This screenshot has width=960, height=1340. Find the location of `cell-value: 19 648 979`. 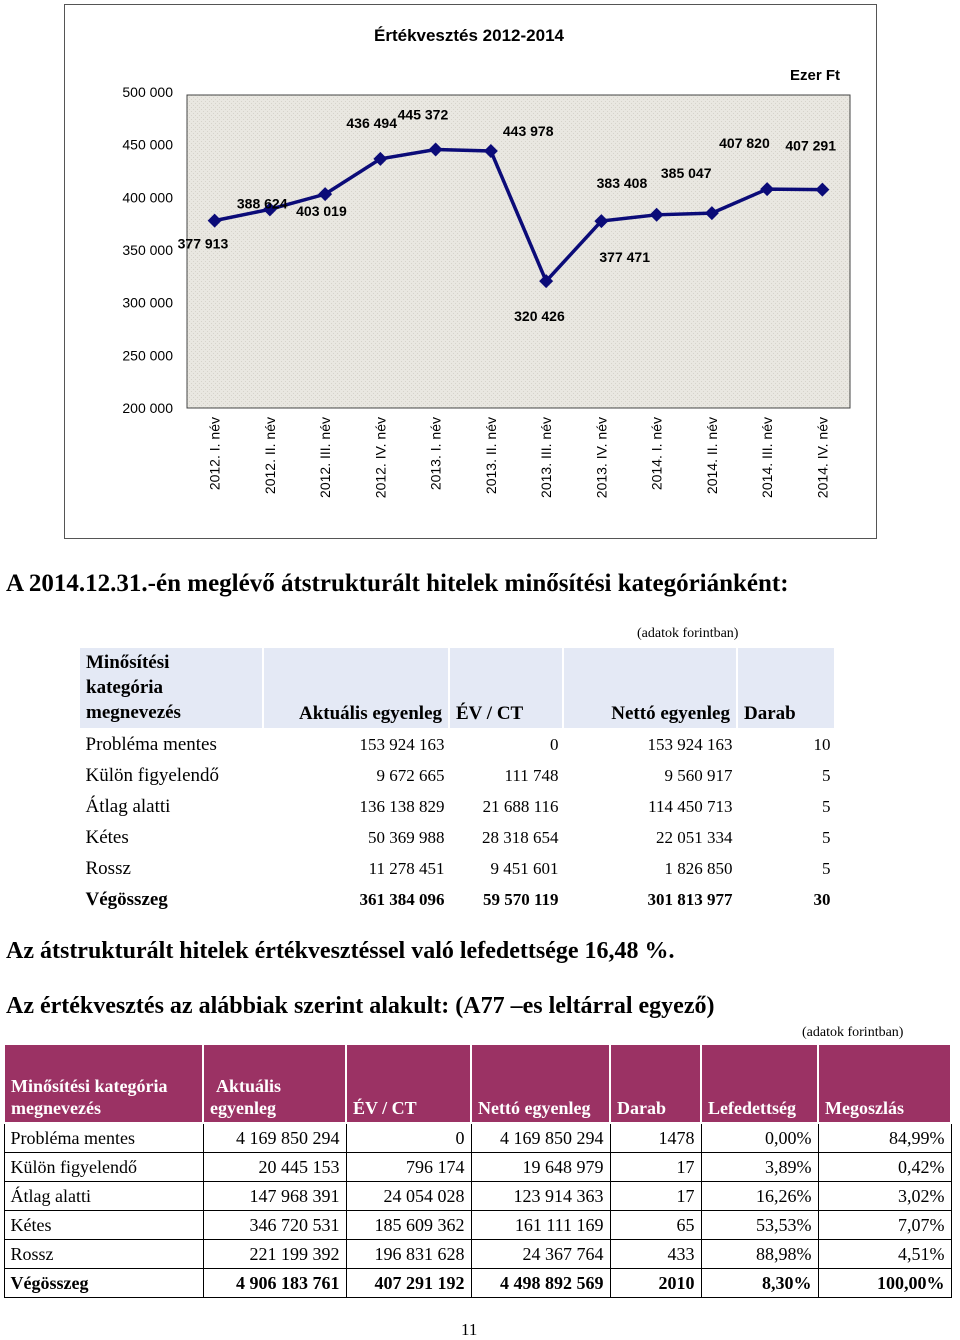

cell-value: 19 648 979 is located at coordinates (540, 1167).